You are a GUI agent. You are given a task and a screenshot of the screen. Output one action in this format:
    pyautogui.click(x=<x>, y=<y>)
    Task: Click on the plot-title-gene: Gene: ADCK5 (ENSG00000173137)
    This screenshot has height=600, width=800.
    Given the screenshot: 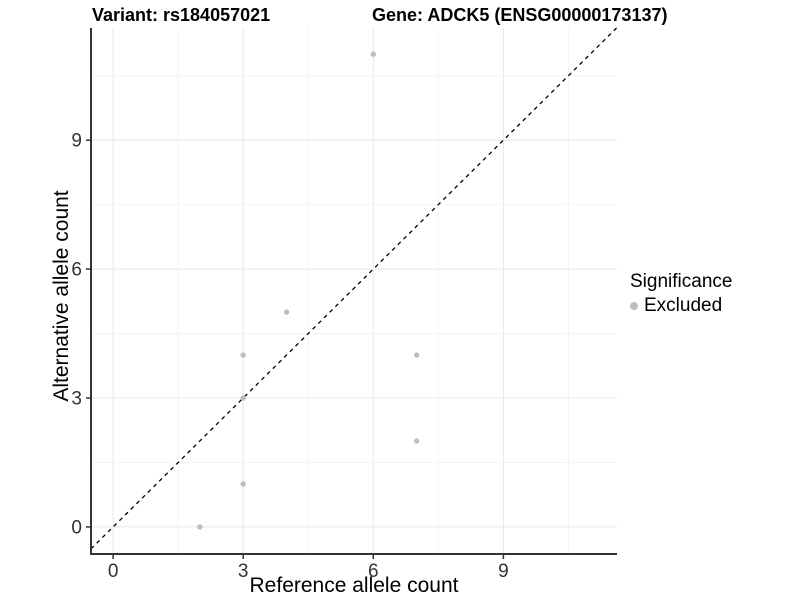 What is the action you would take?
    pyautogui.click(x=520, y=15)
    